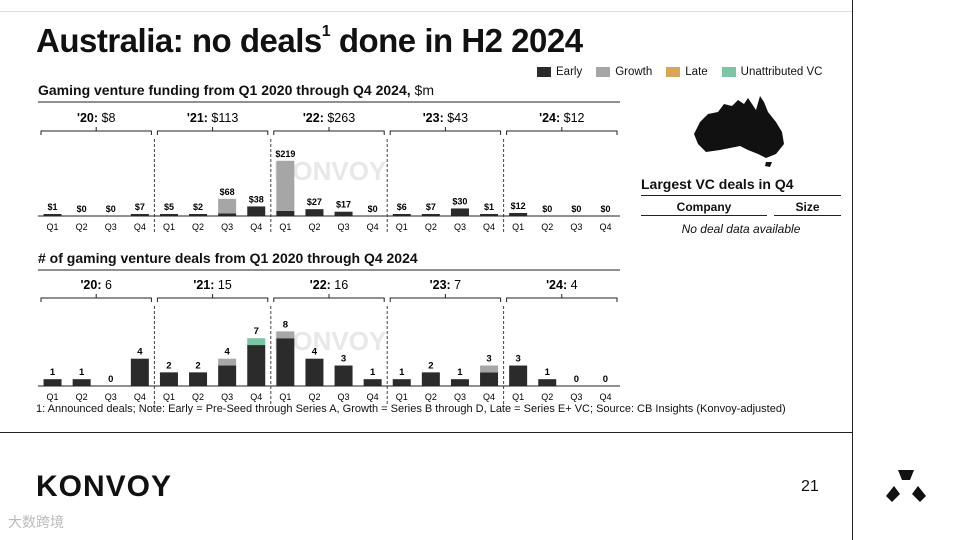 This screenshot has height=540, width=960. Describe the element at coordinates (459, 201) in the screenshot. I see `bar-value-label: $30` at that location.